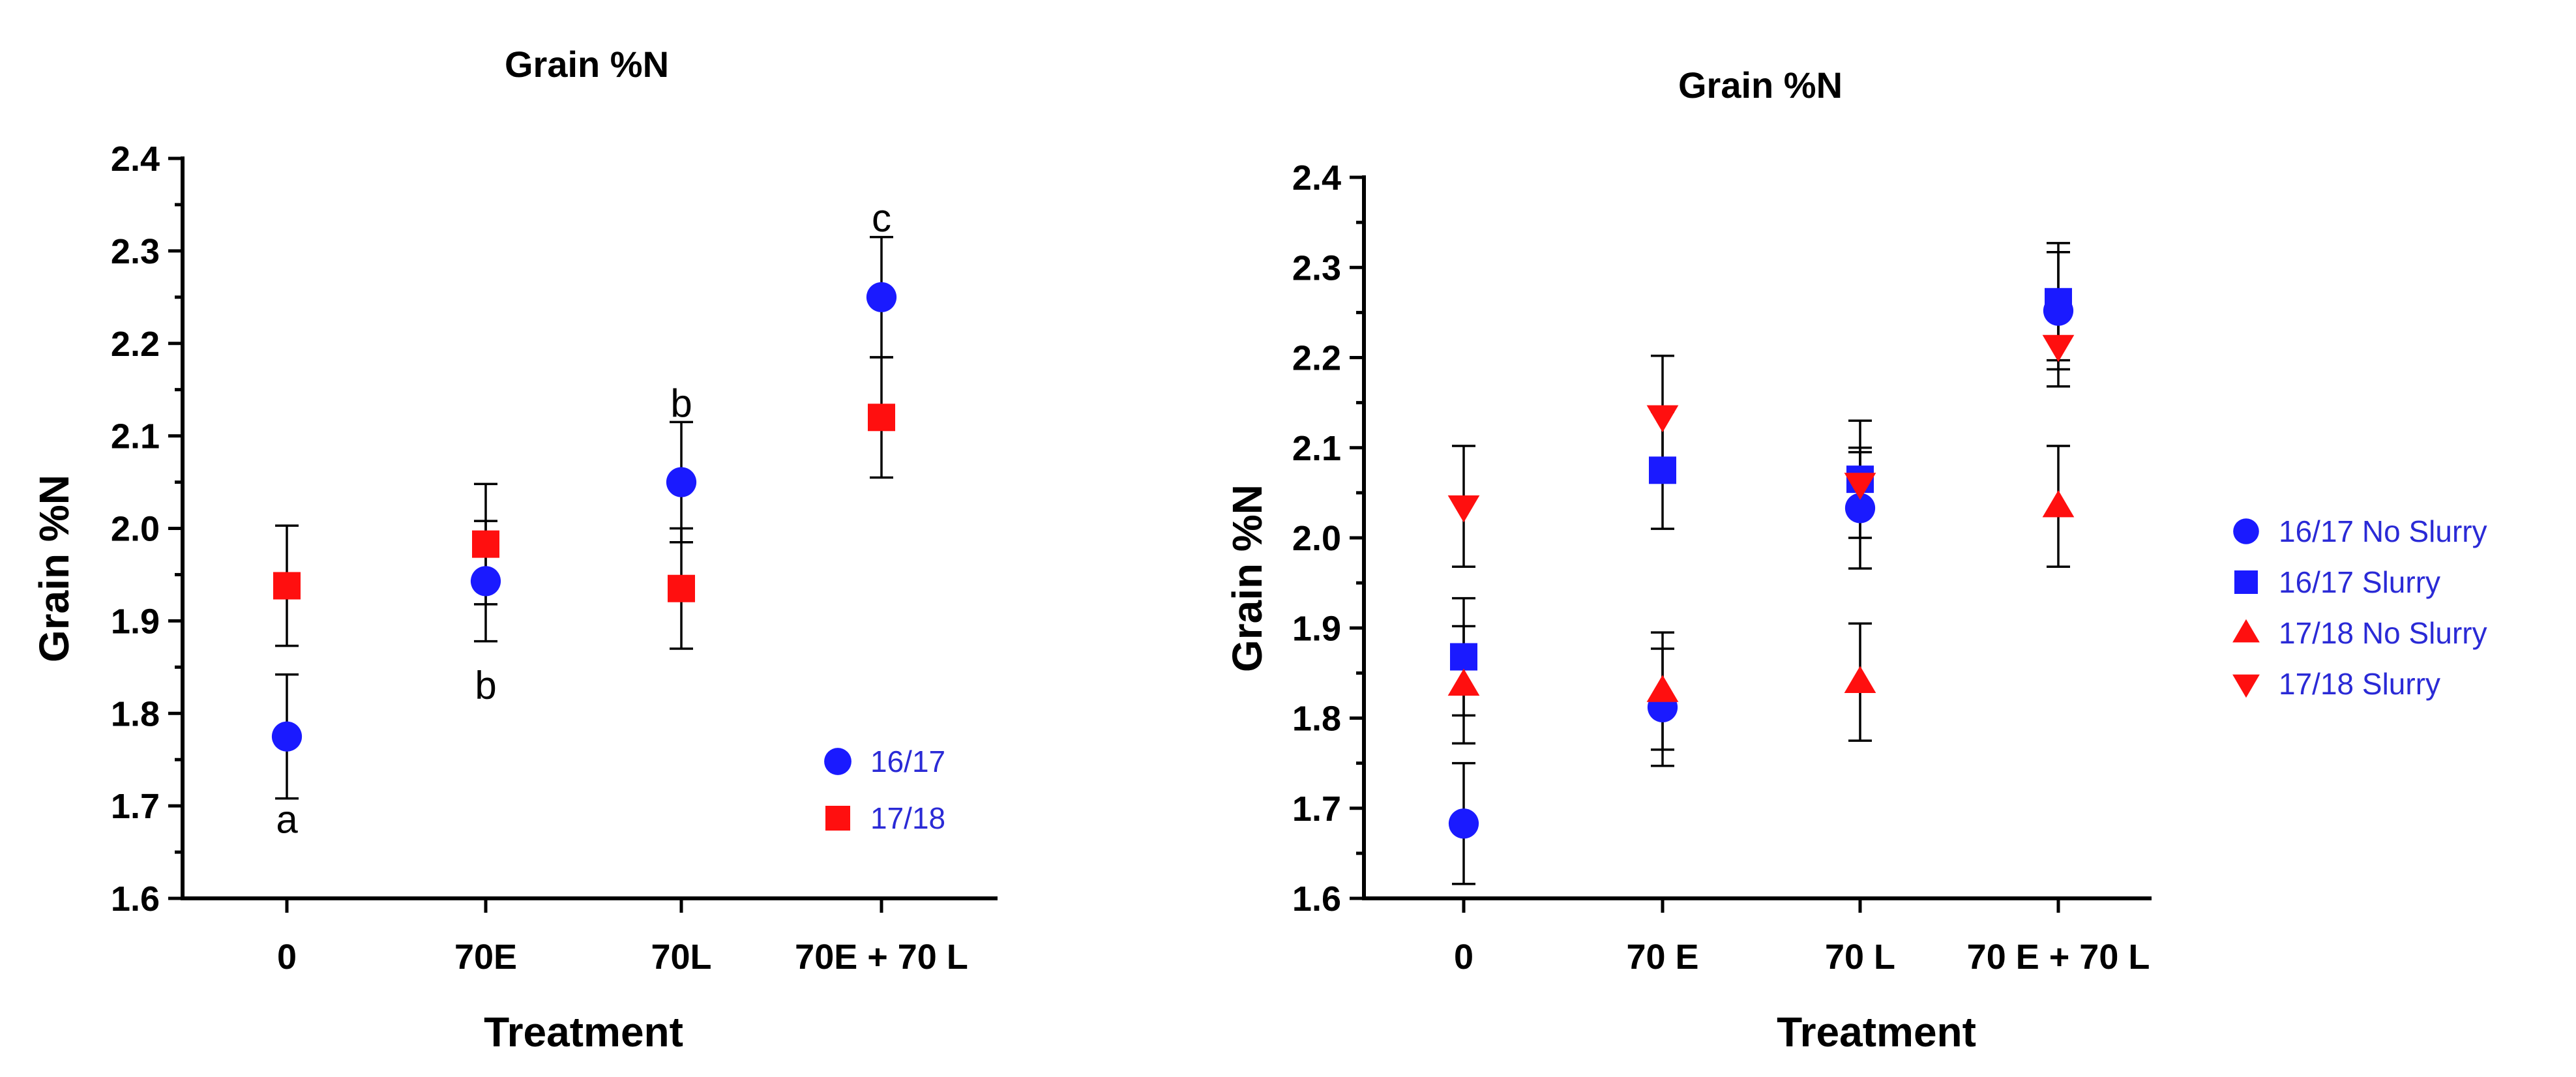  I want to click on chart-left-ylabel: Grain %N, so click(54, 568).